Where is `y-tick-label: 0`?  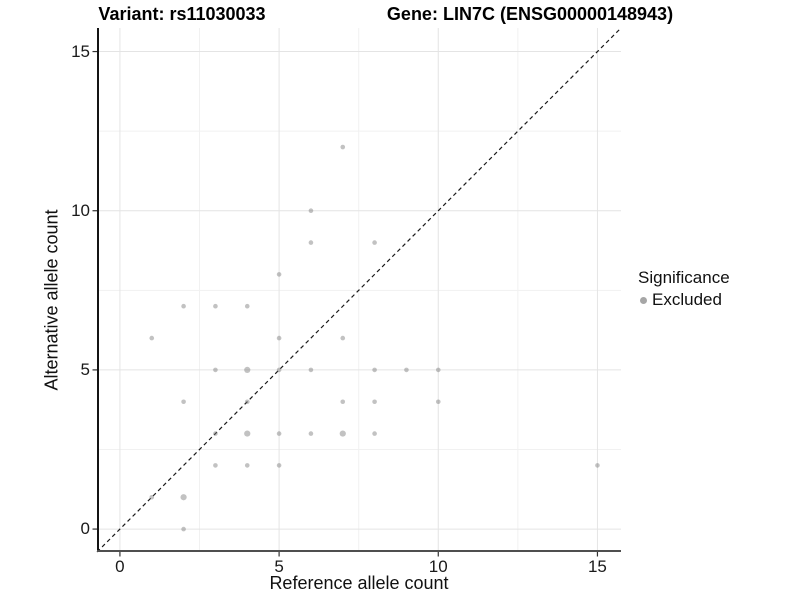 y-tick-label: 0 is located at coordinates (85, 529).